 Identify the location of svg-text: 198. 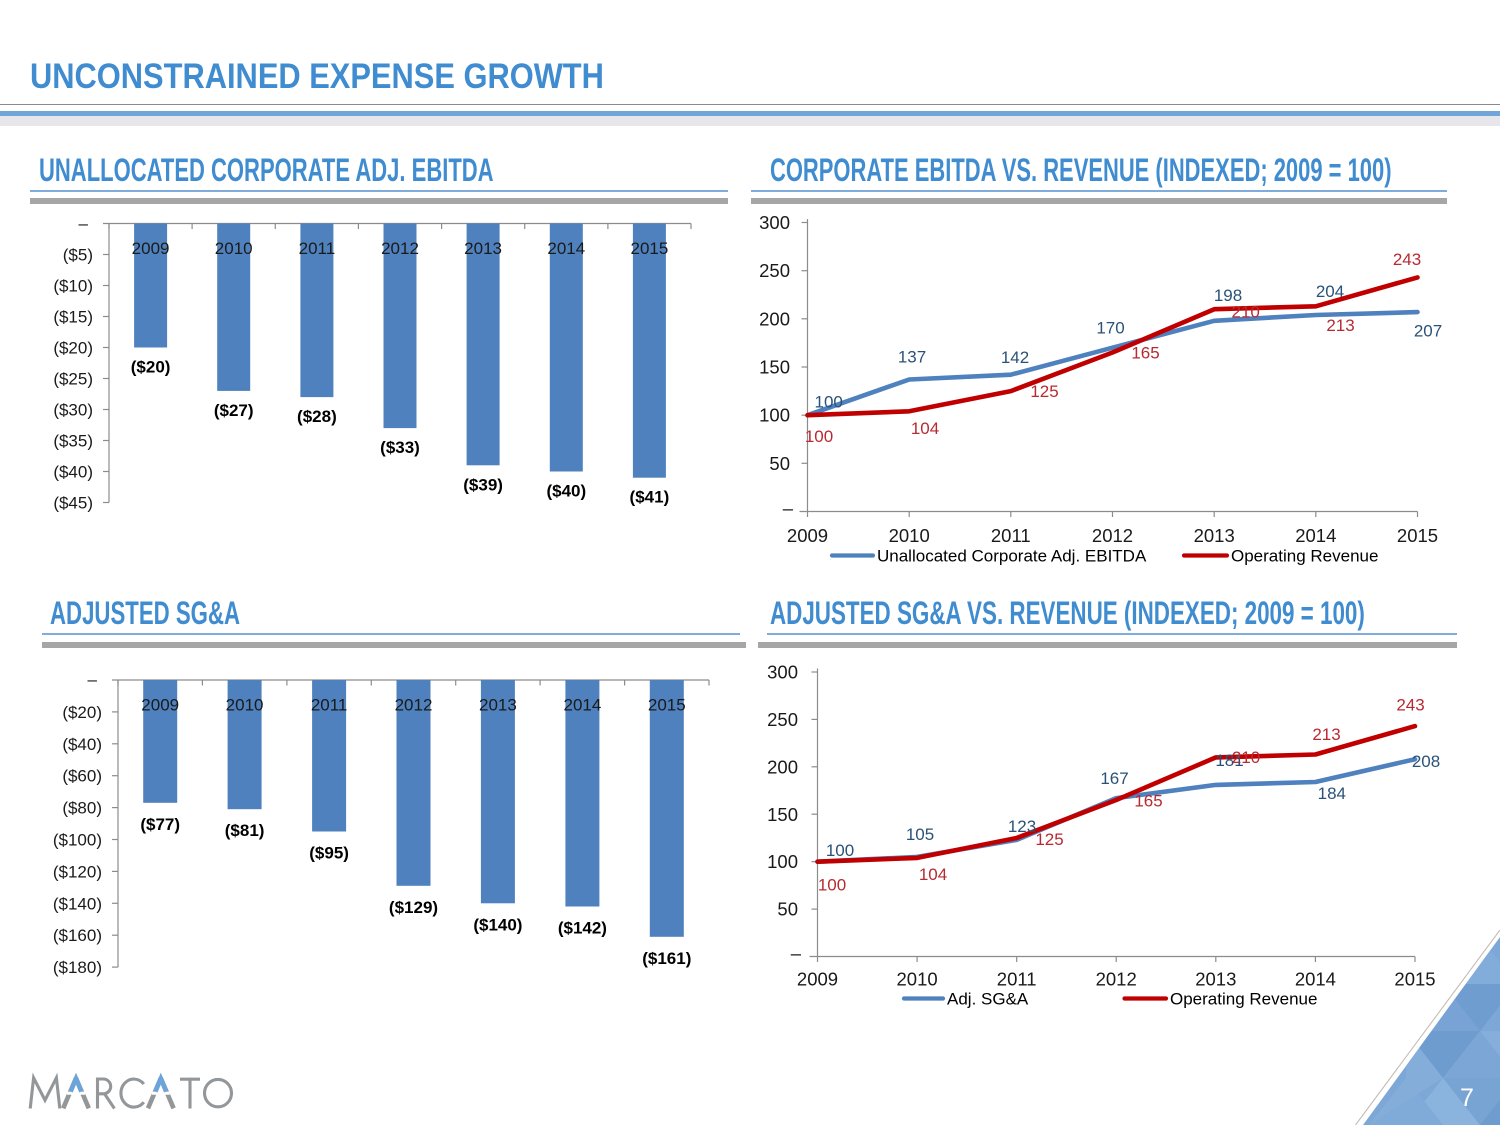
(1228, 295).